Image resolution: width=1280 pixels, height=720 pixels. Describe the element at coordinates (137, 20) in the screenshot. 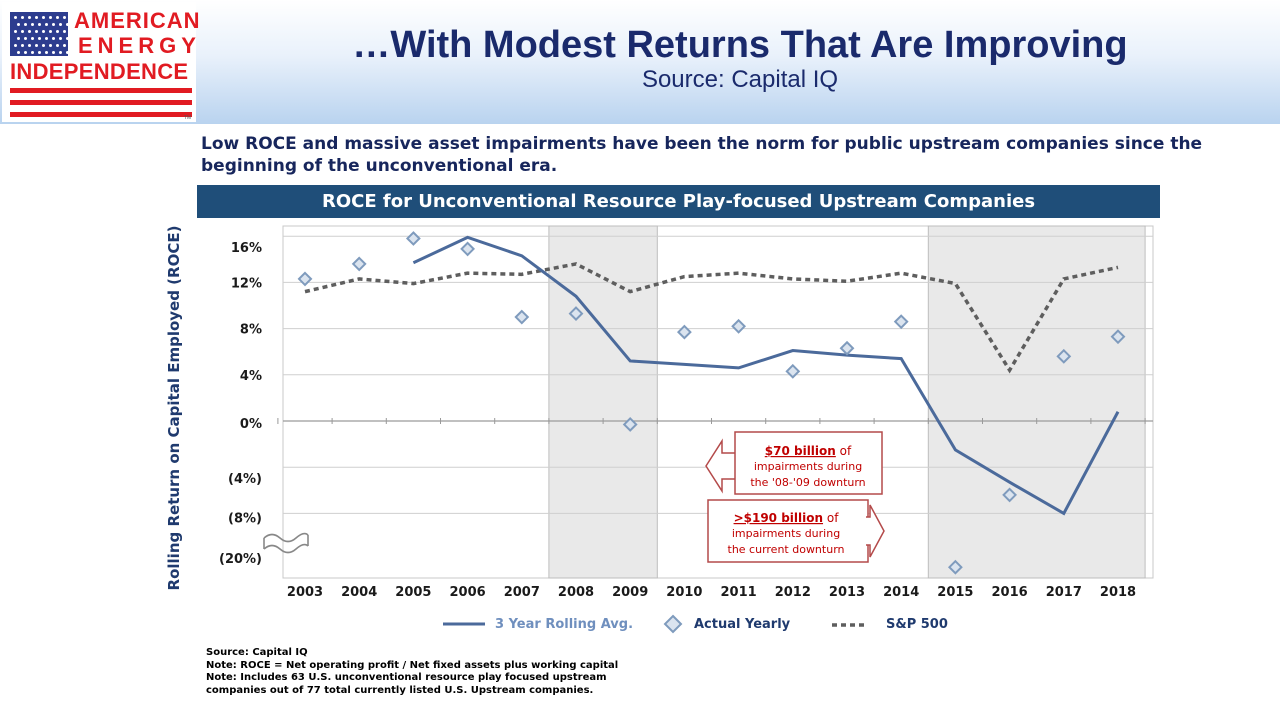

I see `logo-line-1: AMERICAN` at that location.